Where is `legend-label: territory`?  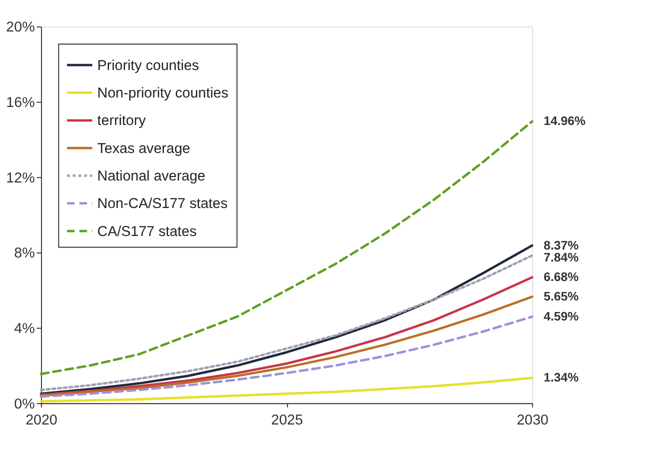 legend-label: territory is located at coordinates (122, 121).